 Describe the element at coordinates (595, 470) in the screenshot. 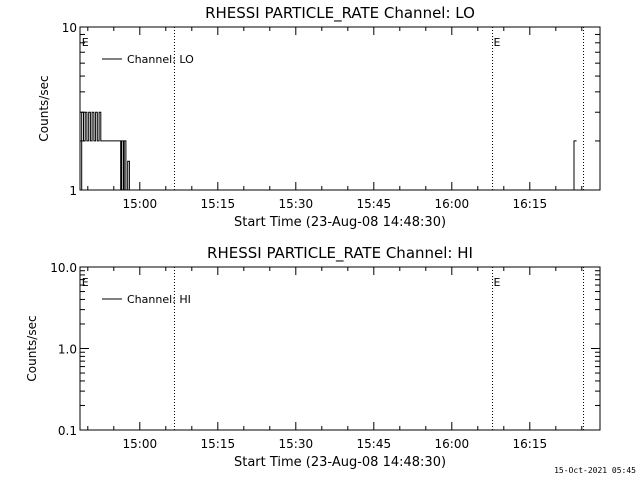

I see `footer-timestamp: 15-Oct-2021 05:45` at that location.